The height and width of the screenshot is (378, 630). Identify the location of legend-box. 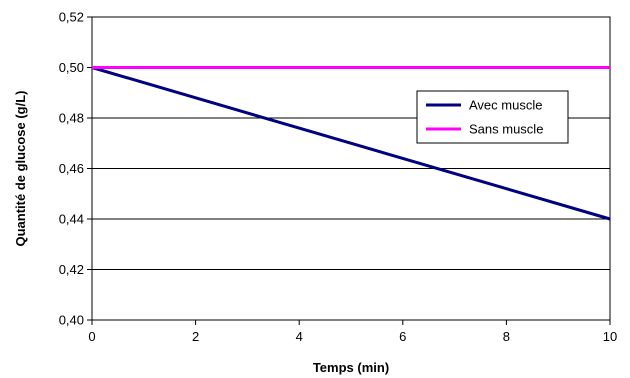
(492, 117).